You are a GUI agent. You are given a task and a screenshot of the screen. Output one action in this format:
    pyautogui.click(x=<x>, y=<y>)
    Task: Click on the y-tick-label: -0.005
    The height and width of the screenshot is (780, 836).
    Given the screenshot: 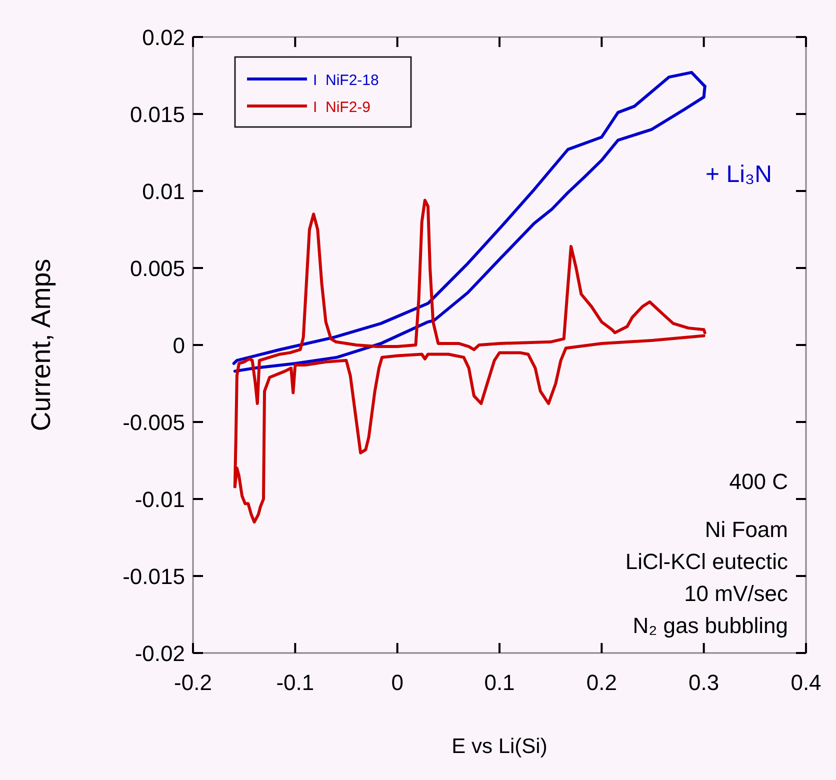 What is the action you would take?
    pyautogui.click(x=153, y=422)
    